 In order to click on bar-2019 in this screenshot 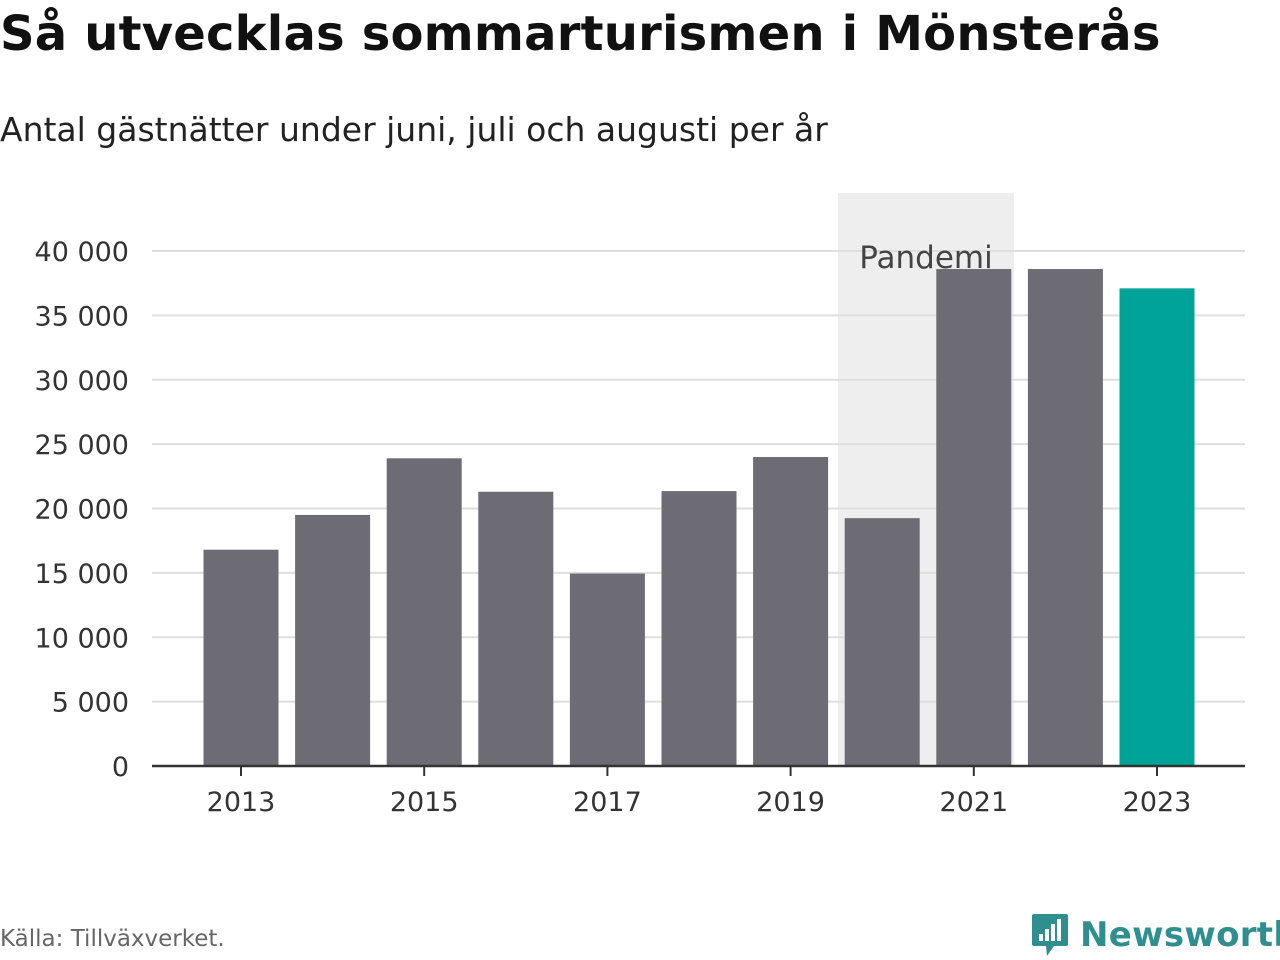, I will do `click(791, 611)`.